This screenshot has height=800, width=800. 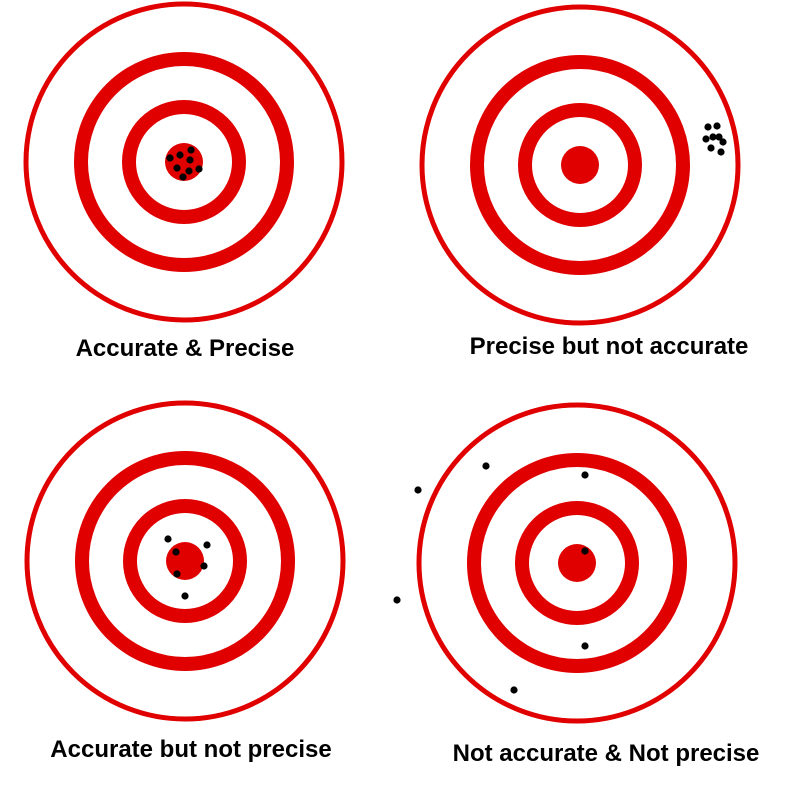 What do you see at coordinates (191, 749) in the screenshot?
I see `label-accurate-not-precise: Accurate but not precise` at bounding box center [191, 749].